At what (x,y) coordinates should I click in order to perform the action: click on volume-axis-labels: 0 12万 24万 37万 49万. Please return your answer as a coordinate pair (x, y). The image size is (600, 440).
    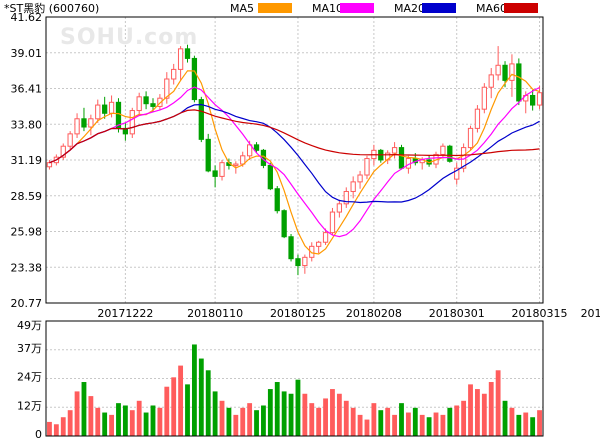
    Looking at the image, I should click on (29, 379).